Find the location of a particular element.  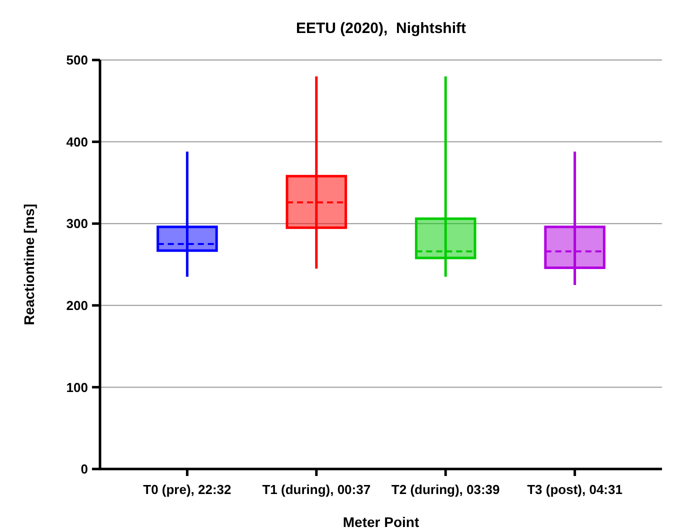

x-tick-label: T1 (during), 00:37 is located at coordinates (316, 489).